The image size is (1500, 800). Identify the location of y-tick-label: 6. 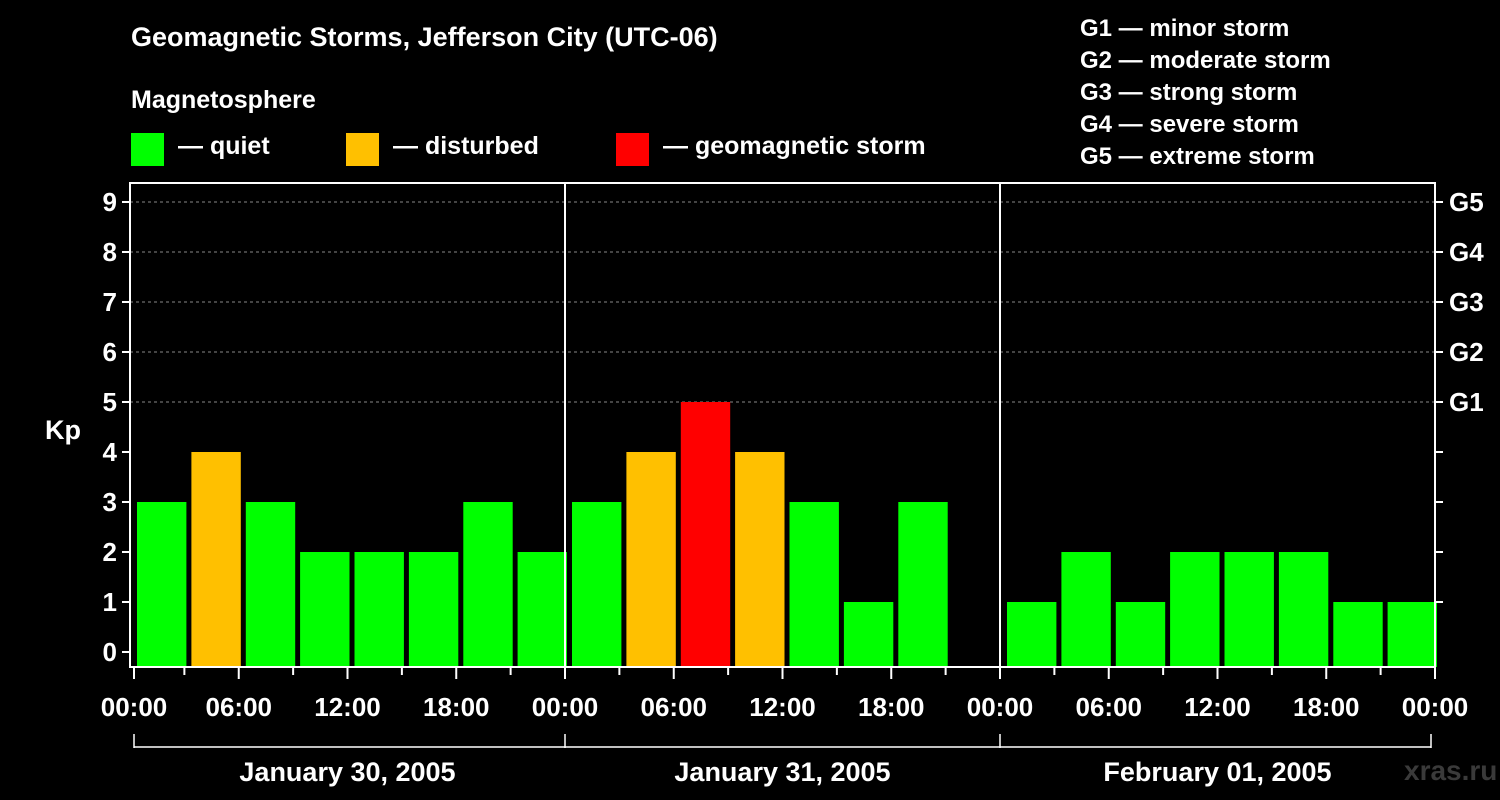
(110, 352).